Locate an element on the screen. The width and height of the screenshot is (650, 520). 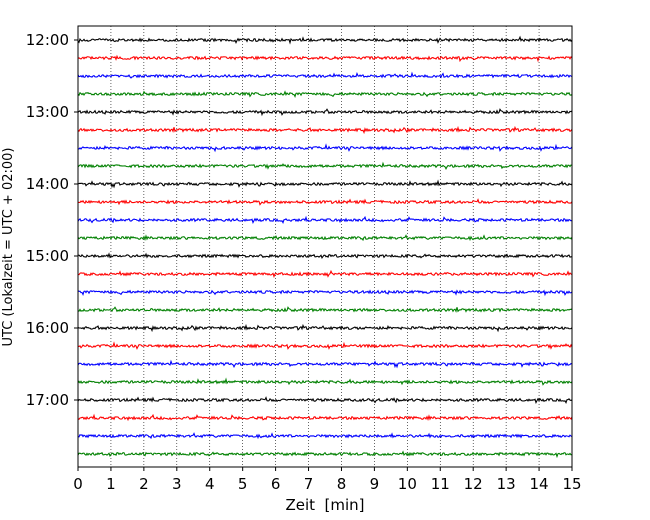
x-tick-label: 6 is located at coordinates (276, 484).